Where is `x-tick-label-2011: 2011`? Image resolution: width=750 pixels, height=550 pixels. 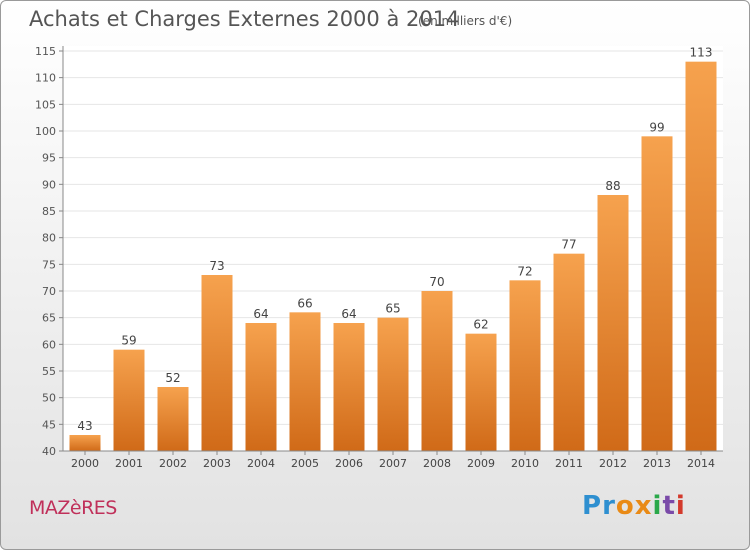
x-tick-label-2011: 2011 is located at coordinates (569, 463).